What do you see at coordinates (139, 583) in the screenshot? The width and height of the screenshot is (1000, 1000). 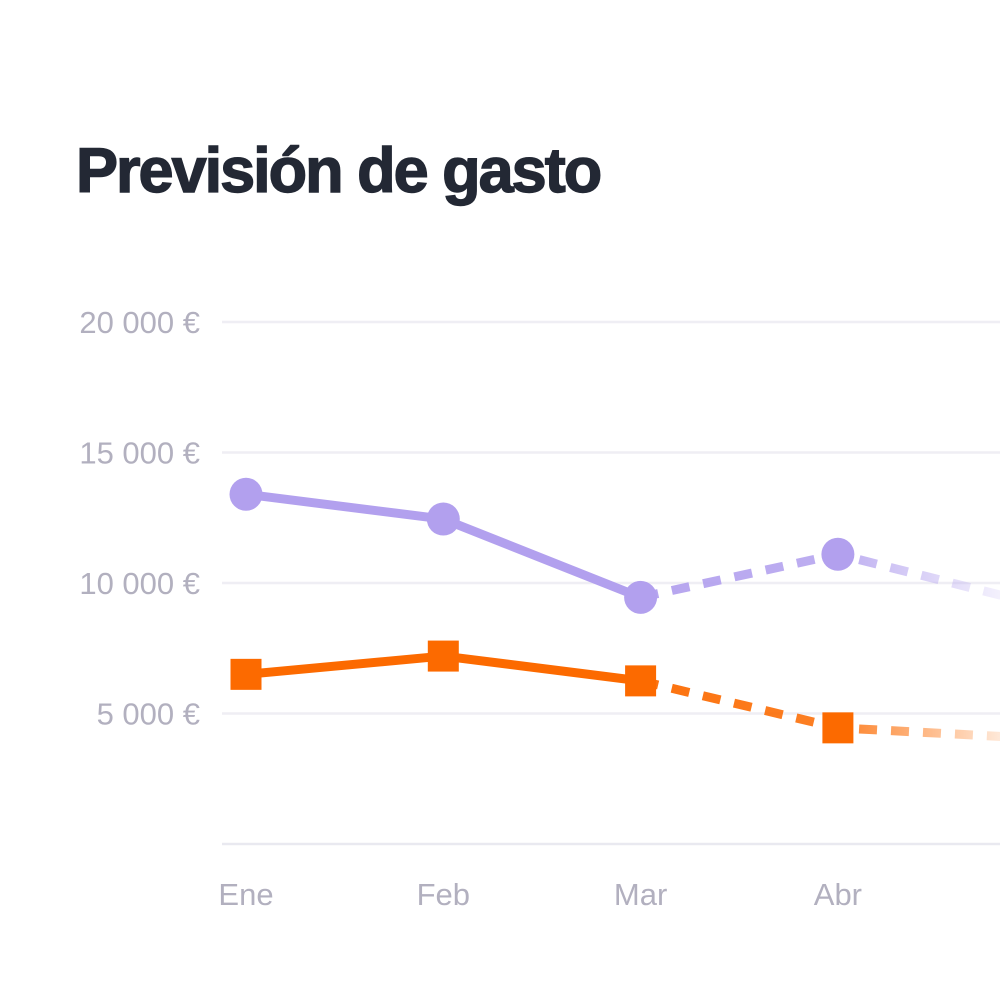 I see `y-axis-tick-label: 10 000 €` at bounding box center [139, 583].